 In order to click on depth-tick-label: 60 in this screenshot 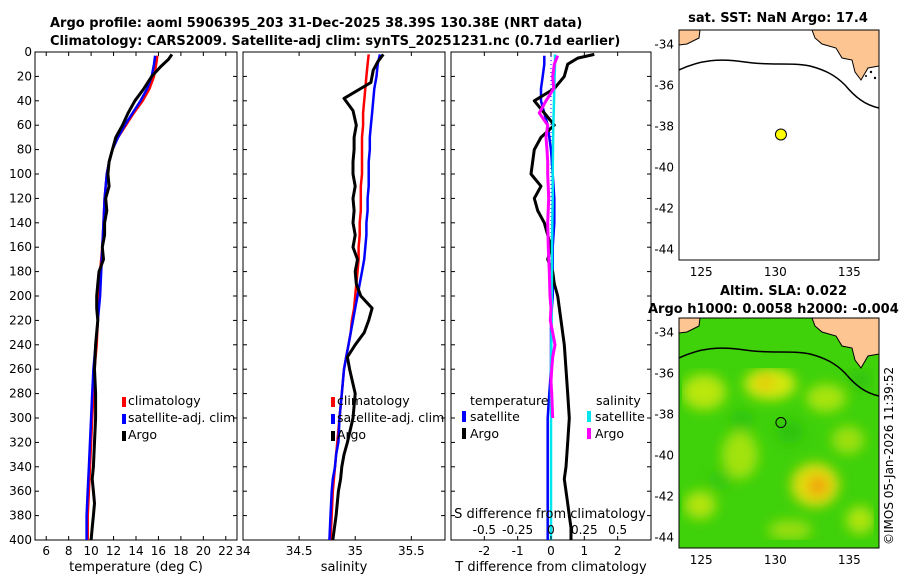, I will do `click(24, 125)`.